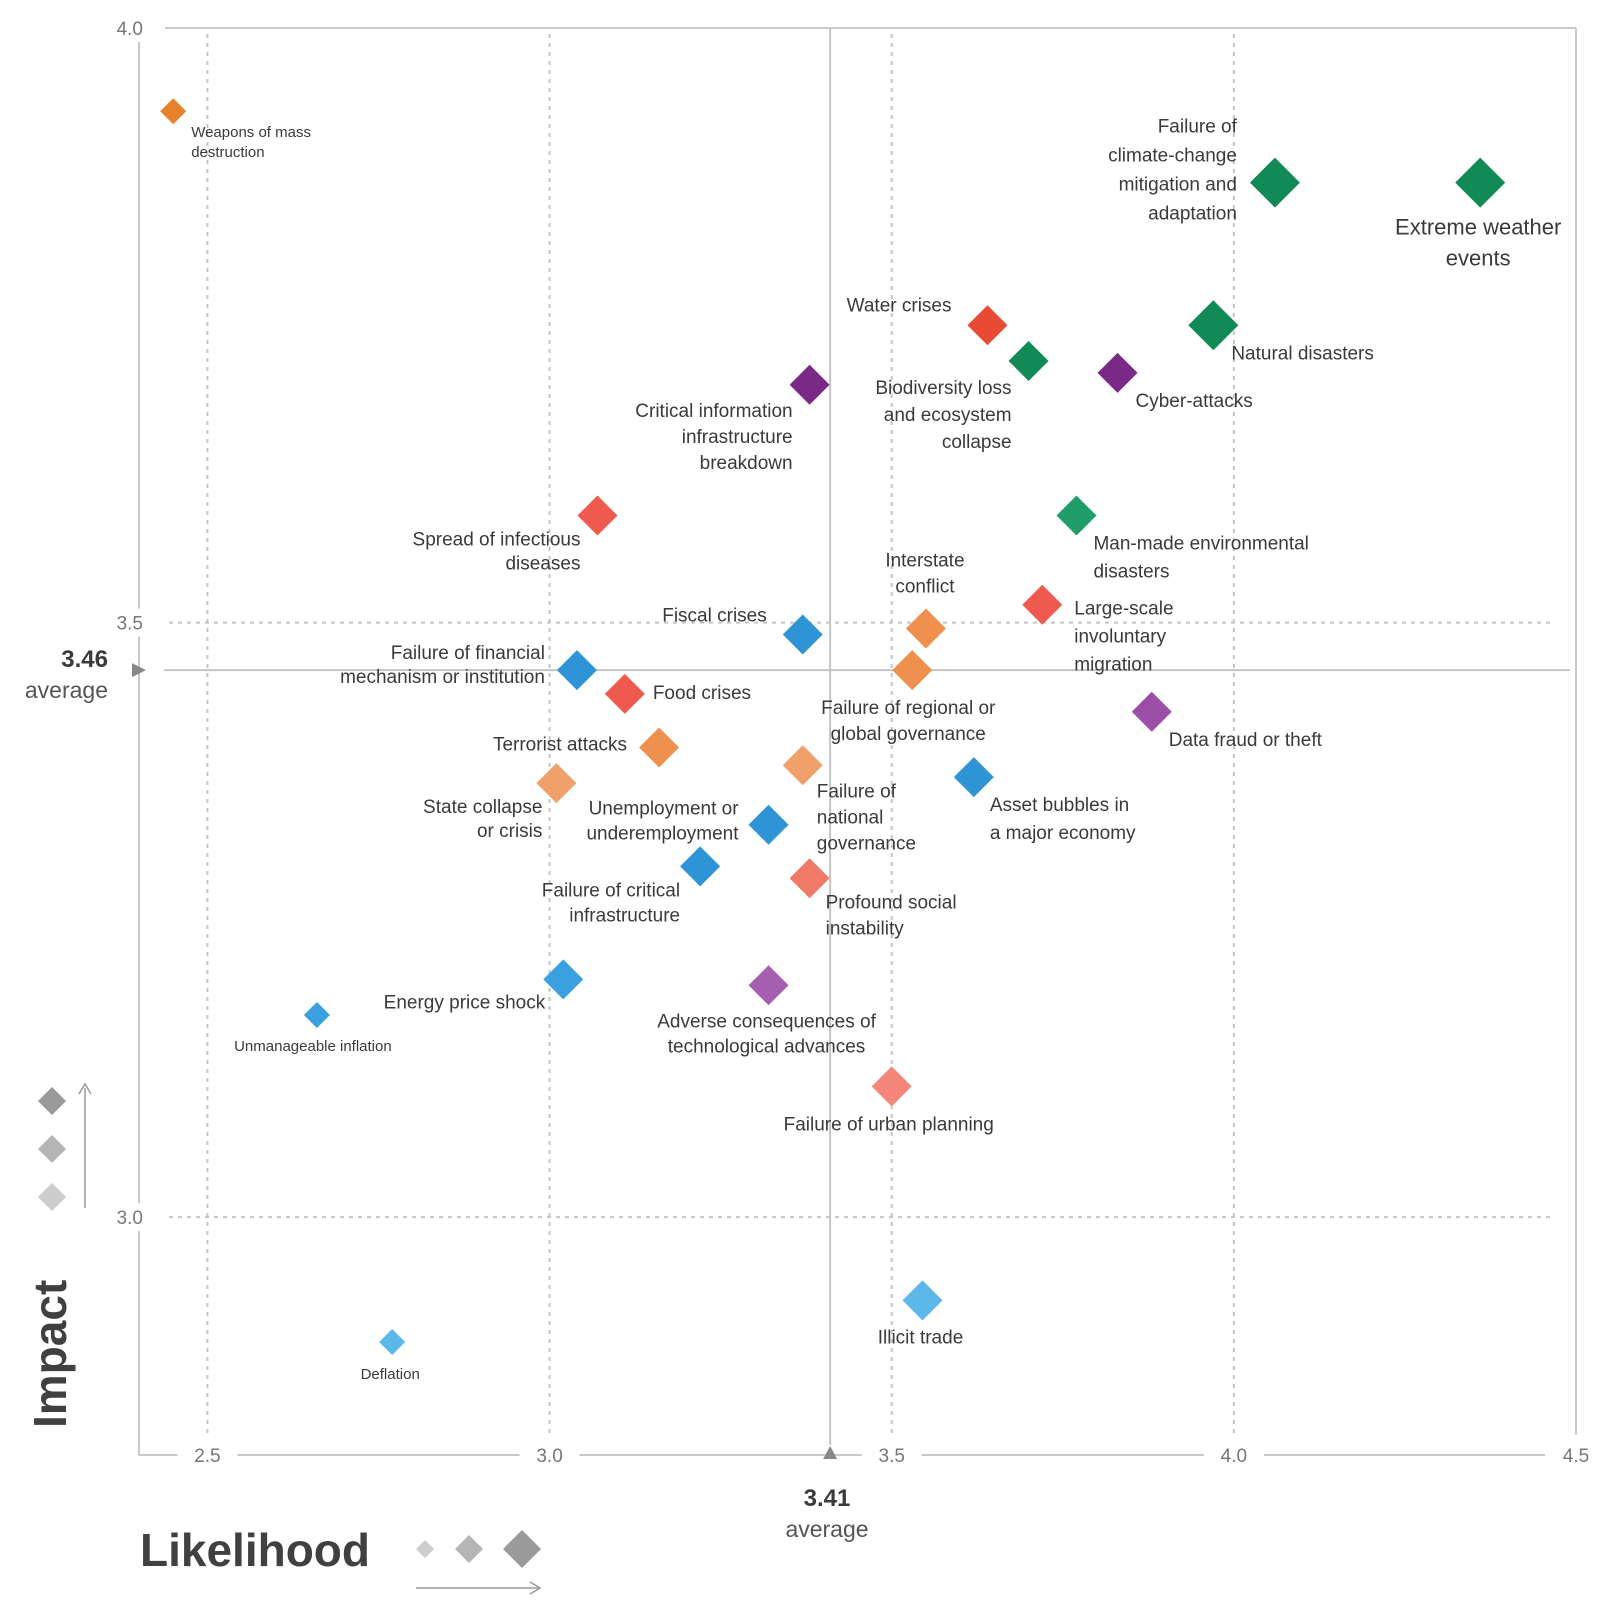 The image size is (1600, 1611). I want to click on impact-legend-arrowhead, so click(85, 1088).